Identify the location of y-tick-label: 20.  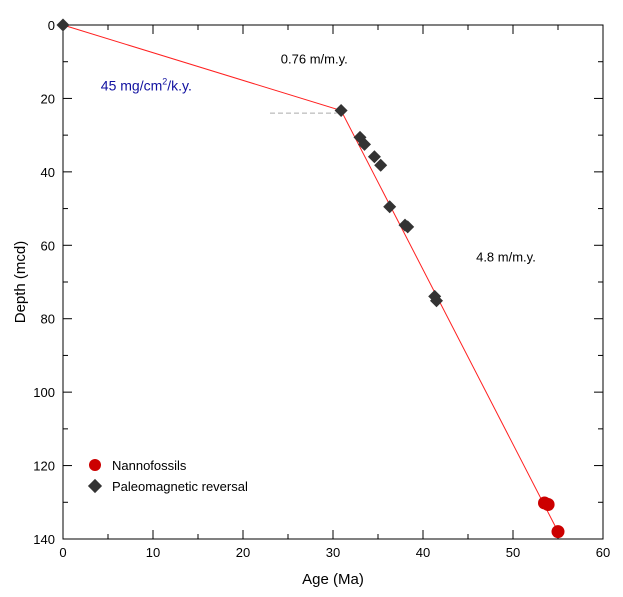
(48, 98).